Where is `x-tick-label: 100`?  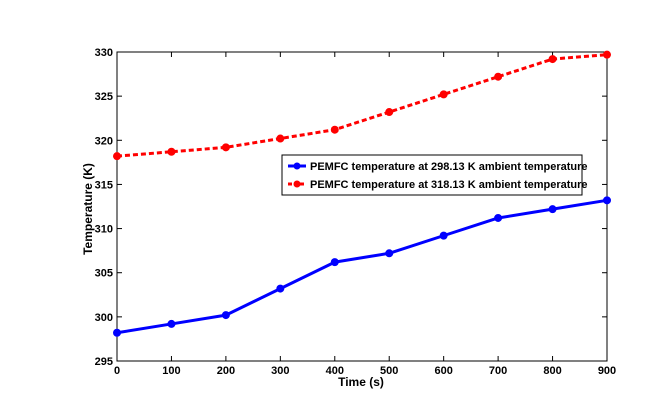
x-tick-label: 100 is located at coordinates (171, 371).